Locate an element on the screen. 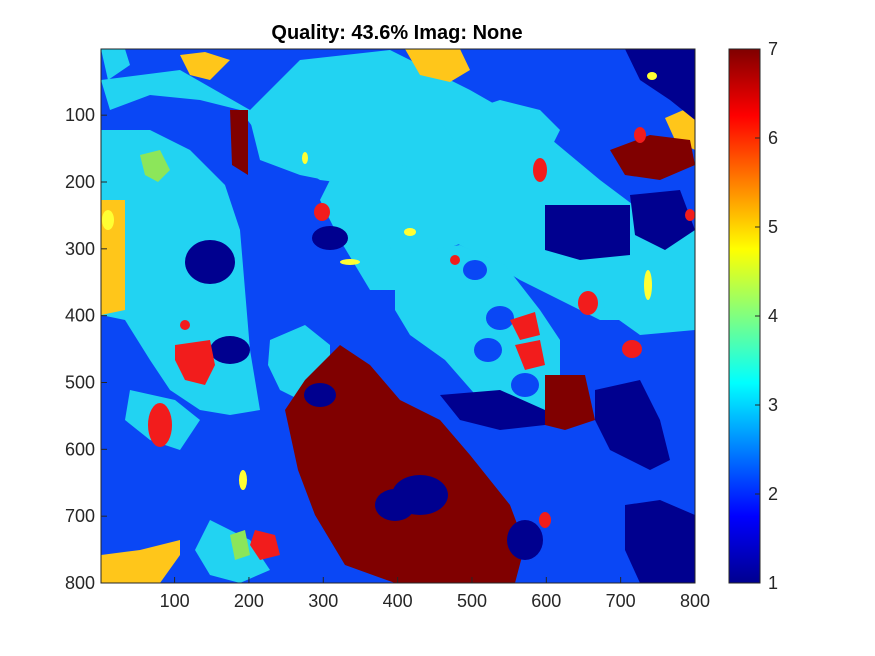 Image resolution: width=875 pixels, height=656 pixels. x-tick-label: 200 is located at coordinates (249, 601).